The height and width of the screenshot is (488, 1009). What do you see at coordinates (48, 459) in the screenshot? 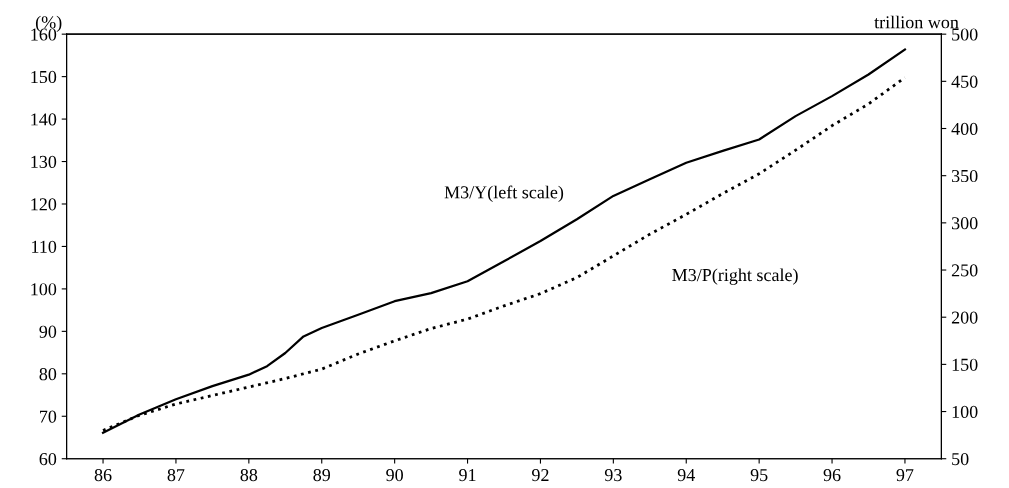
I see `y-tick-label: 60` at bounding box center [48, 459].